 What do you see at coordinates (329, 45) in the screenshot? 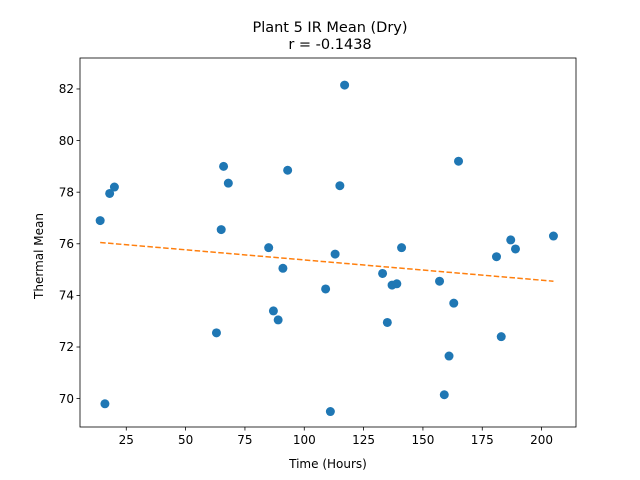
I see `chart-subtitle: r = -0.1438` at bounding box center [329, 45].